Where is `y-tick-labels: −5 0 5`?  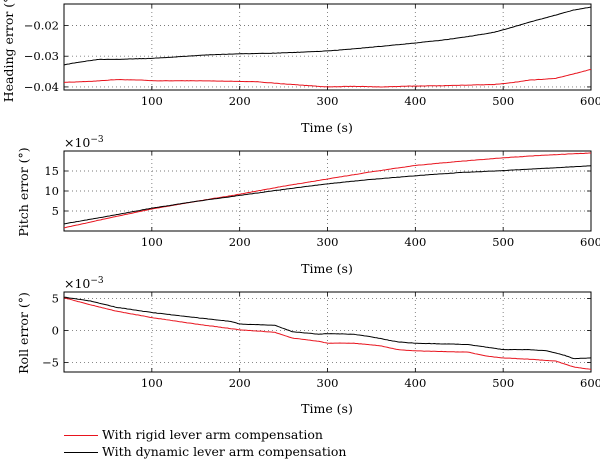 y-tick-labels: −5 0 5 is located at coordinates (50, 330).